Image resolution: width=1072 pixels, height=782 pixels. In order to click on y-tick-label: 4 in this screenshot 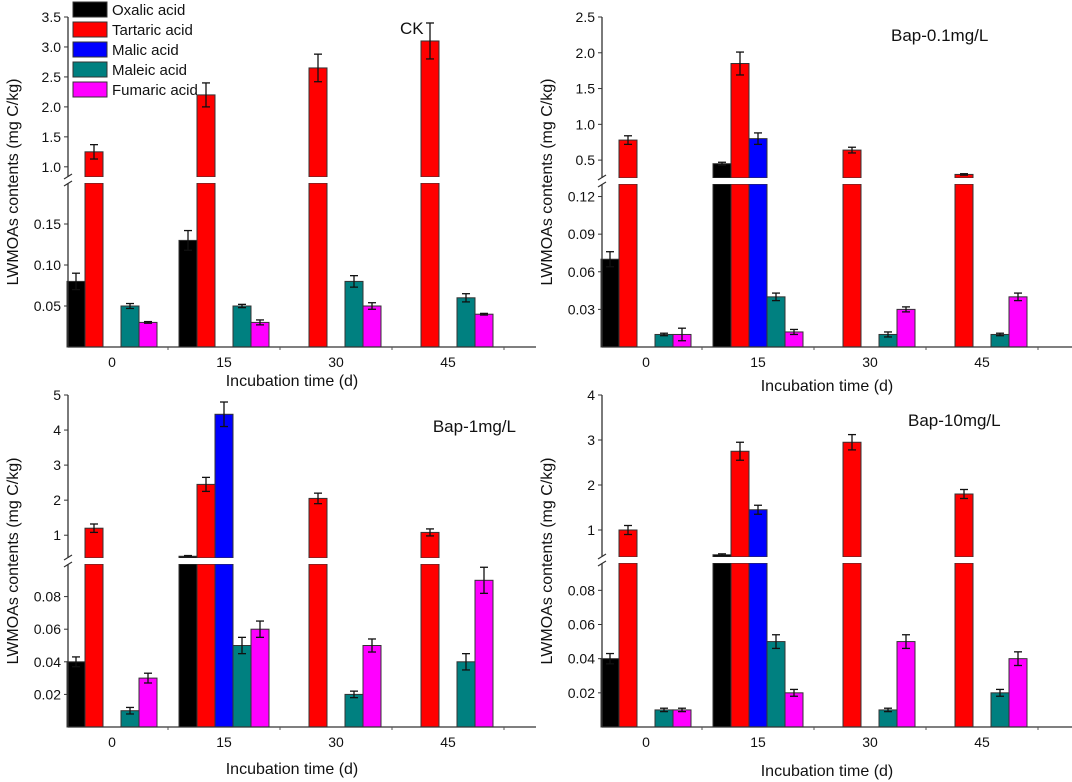, I will do `click(591, 395)`.